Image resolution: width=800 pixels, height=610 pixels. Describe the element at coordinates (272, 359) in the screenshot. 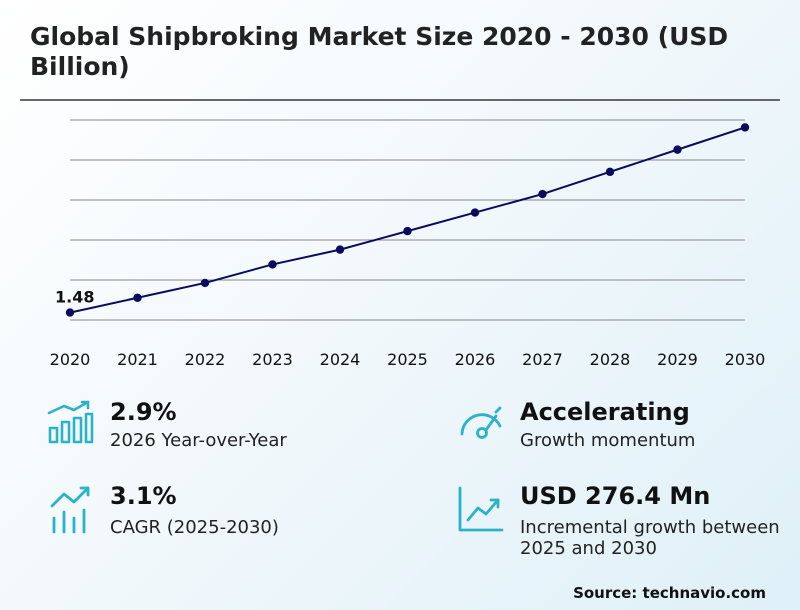

I see `x-tick-label: 2023` at that location.